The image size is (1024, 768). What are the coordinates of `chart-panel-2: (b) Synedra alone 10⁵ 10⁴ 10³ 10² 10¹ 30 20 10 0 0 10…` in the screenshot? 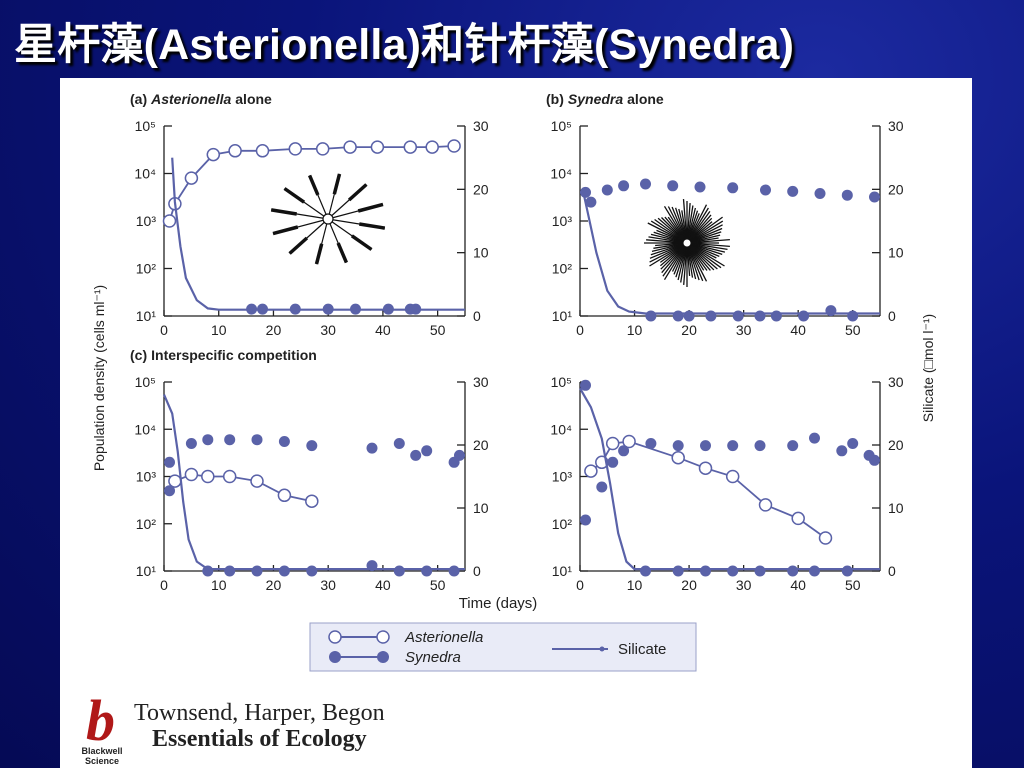 It's located at (725, 214).